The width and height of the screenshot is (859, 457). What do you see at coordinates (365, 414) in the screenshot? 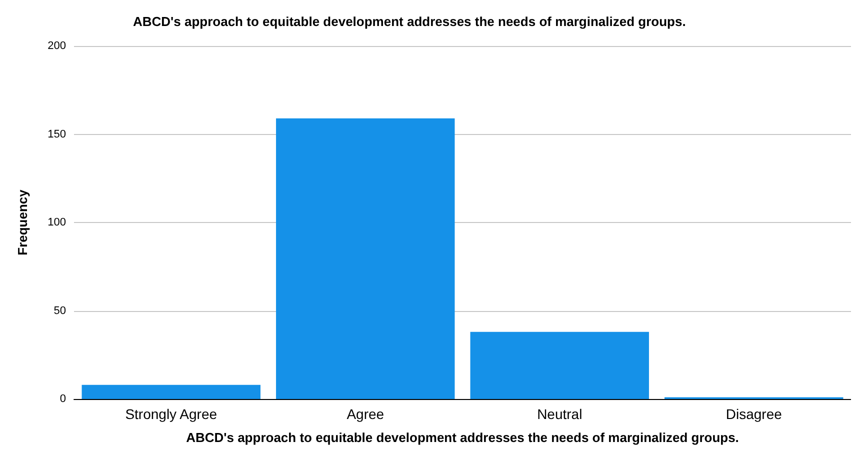
I see `x-tick-label: Agree` at bounding box center [365, 414].